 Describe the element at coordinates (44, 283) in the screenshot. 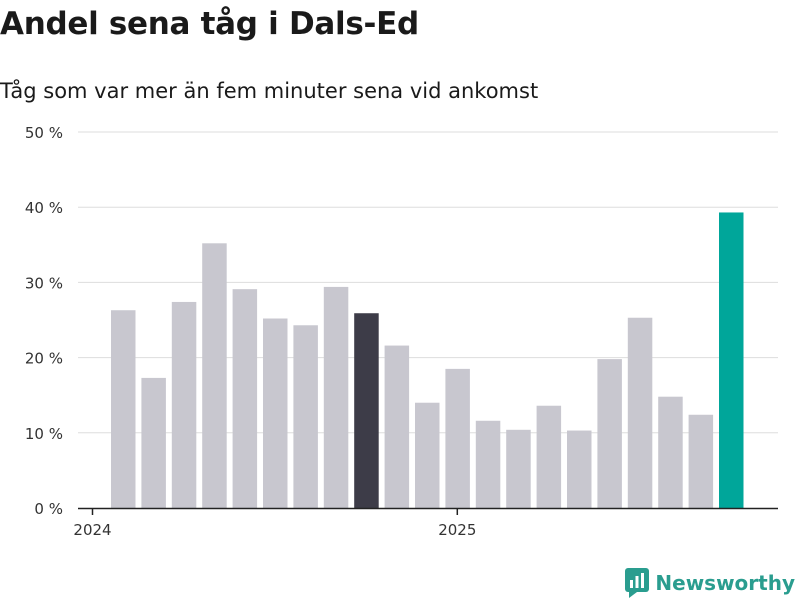

I see `y-tick-label: 30 %` at that location.